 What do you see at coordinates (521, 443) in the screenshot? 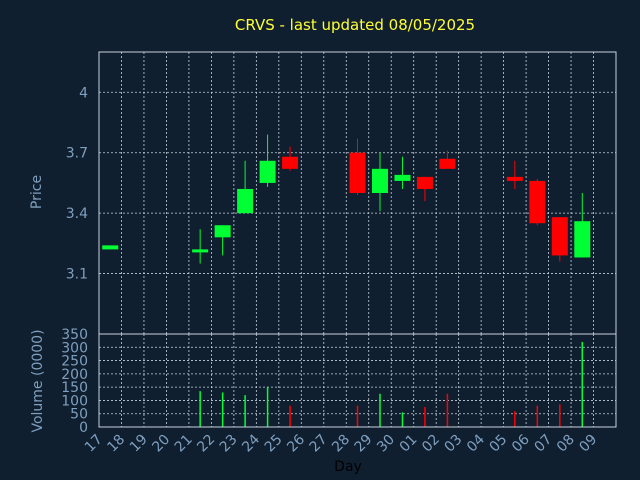
I see `x-tick-label: 06` at bounding box center [521, 443].